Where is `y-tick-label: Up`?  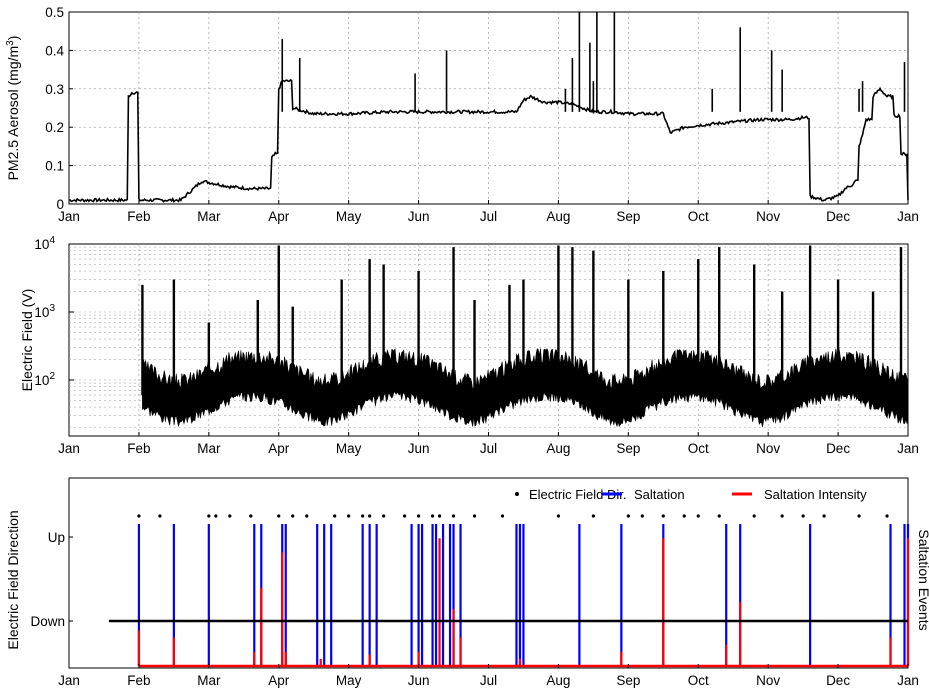 y-tick-label: Up is located at coordinates (56, 537).